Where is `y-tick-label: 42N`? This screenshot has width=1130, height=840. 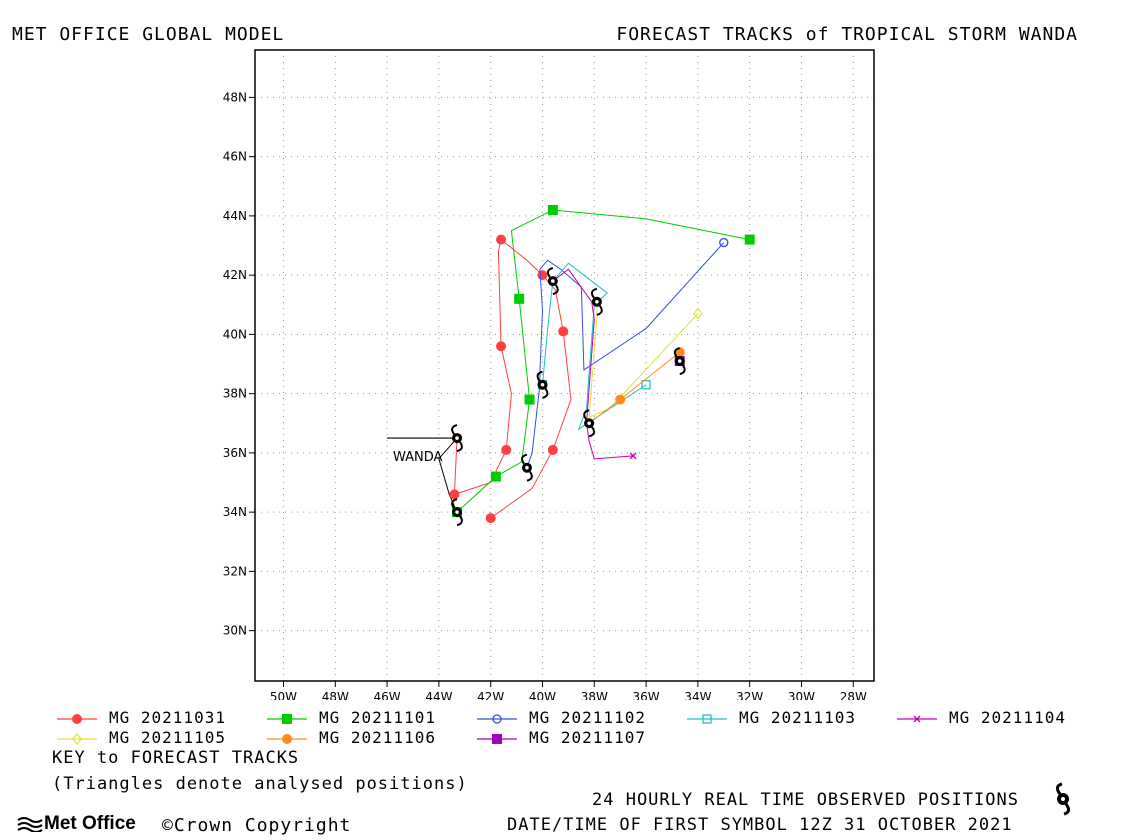 y-tick-label: 42N is located at coordinates (235, 275).